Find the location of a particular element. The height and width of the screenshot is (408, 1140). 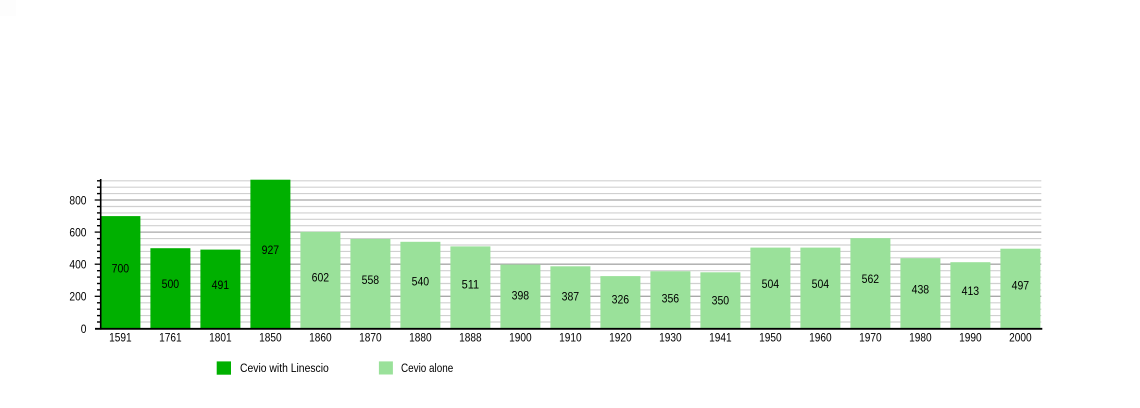

svg-text: 2000 is located at coordinates (1020, 338).